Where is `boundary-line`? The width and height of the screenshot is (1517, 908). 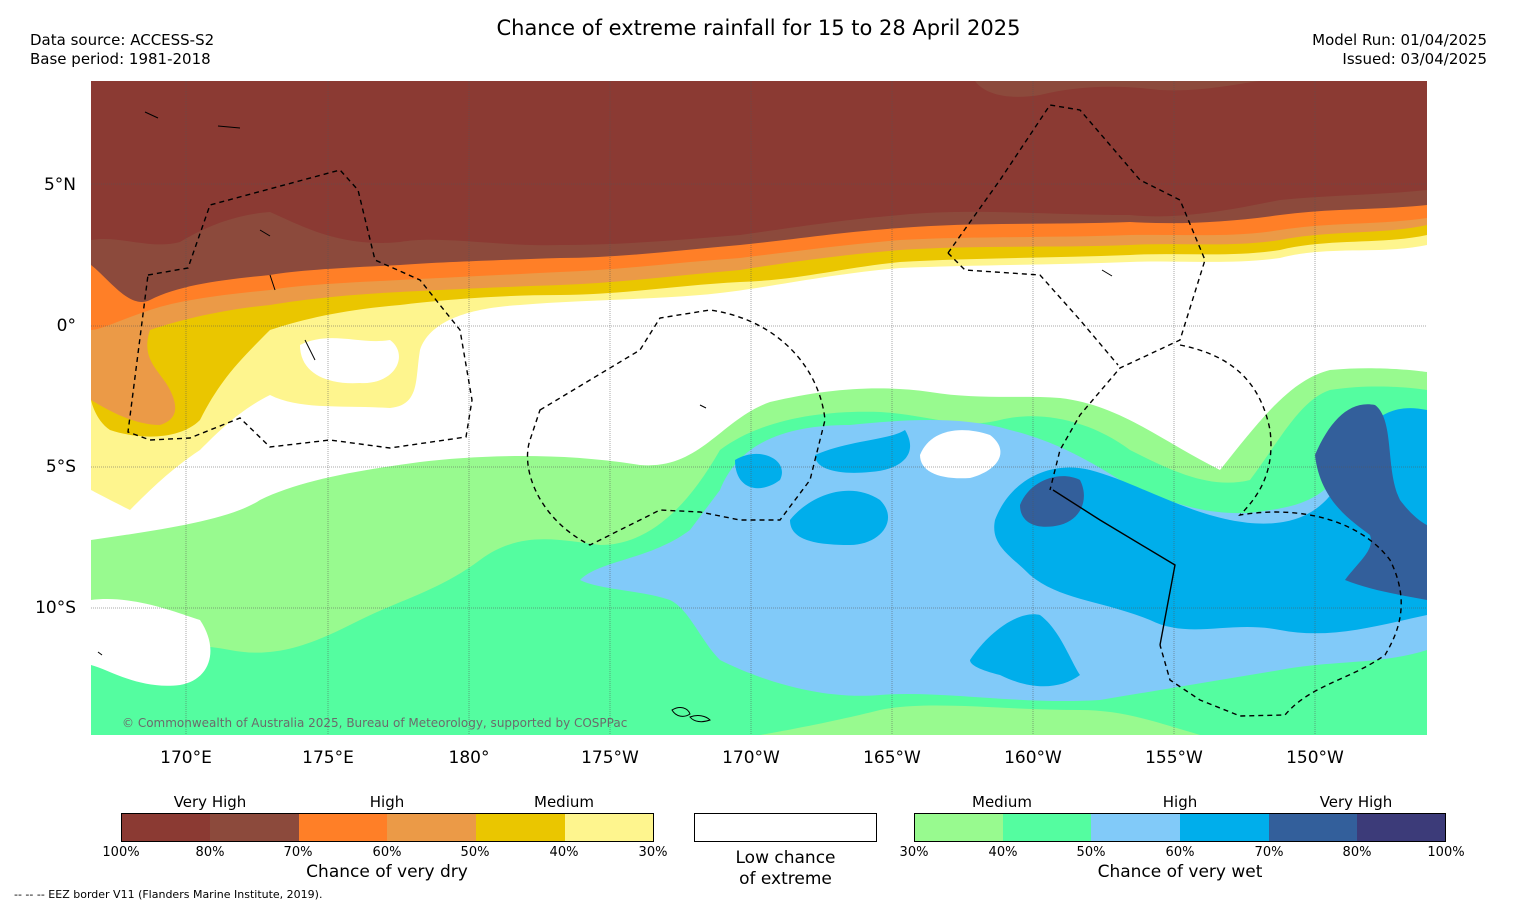
boundary-line is located at coordinates (1114, 567).